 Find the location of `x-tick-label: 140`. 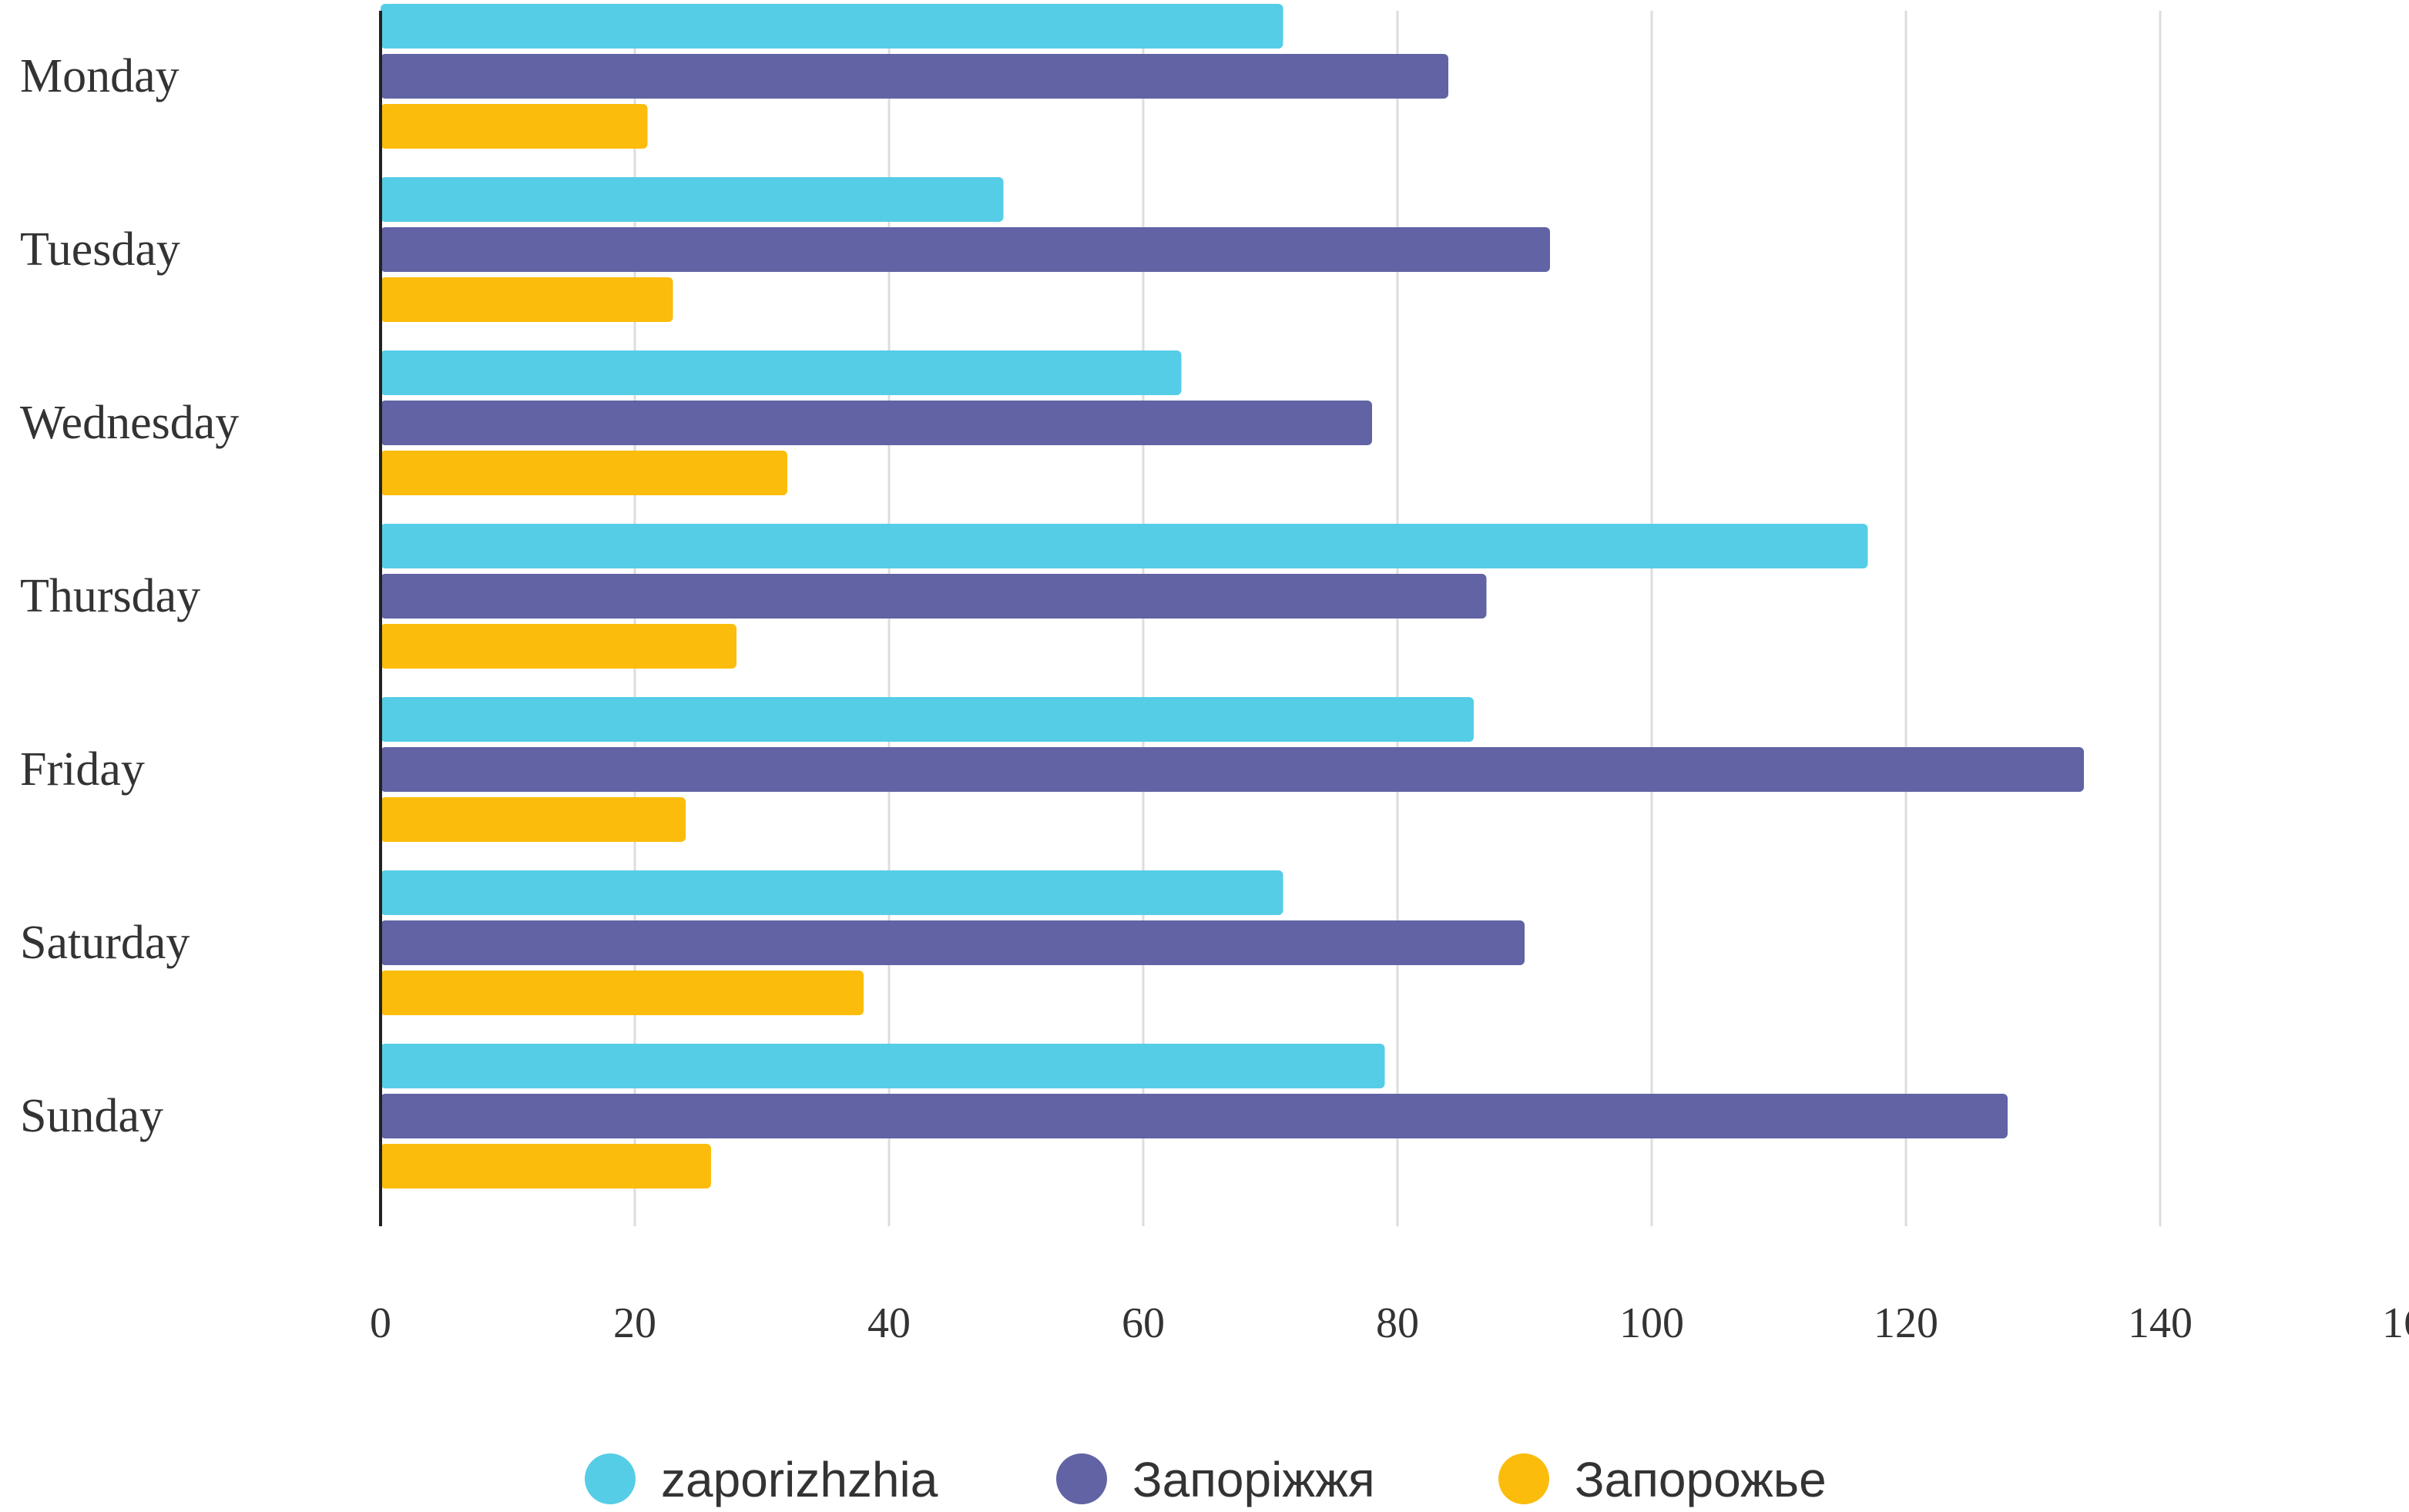

x-tick-label: 140 is located at coordinates (2160, 1323).